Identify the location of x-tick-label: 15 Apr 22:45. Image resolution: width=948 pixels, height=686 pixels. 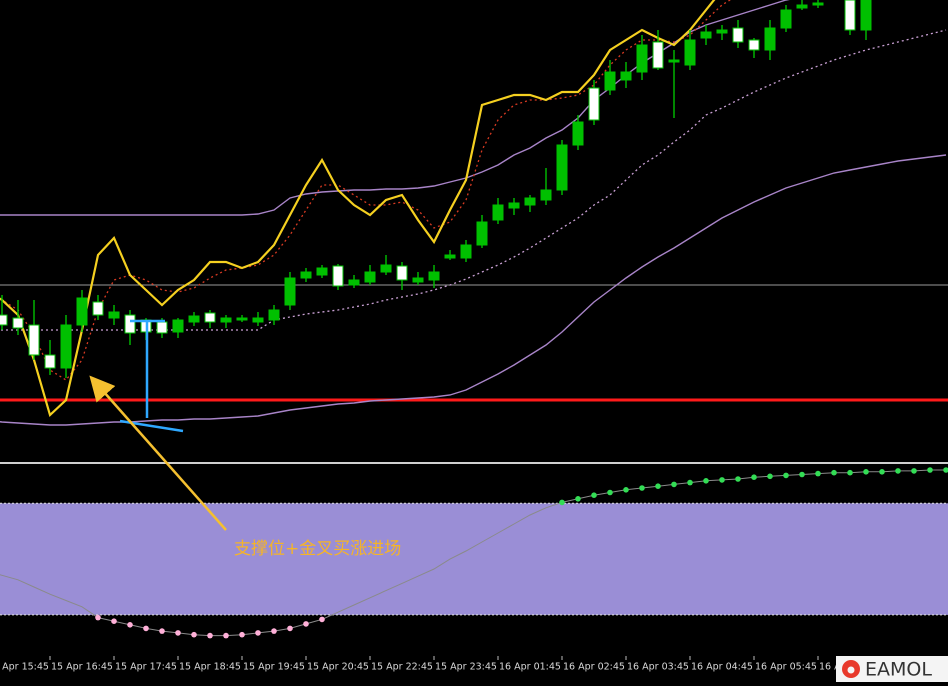
(402, 667).